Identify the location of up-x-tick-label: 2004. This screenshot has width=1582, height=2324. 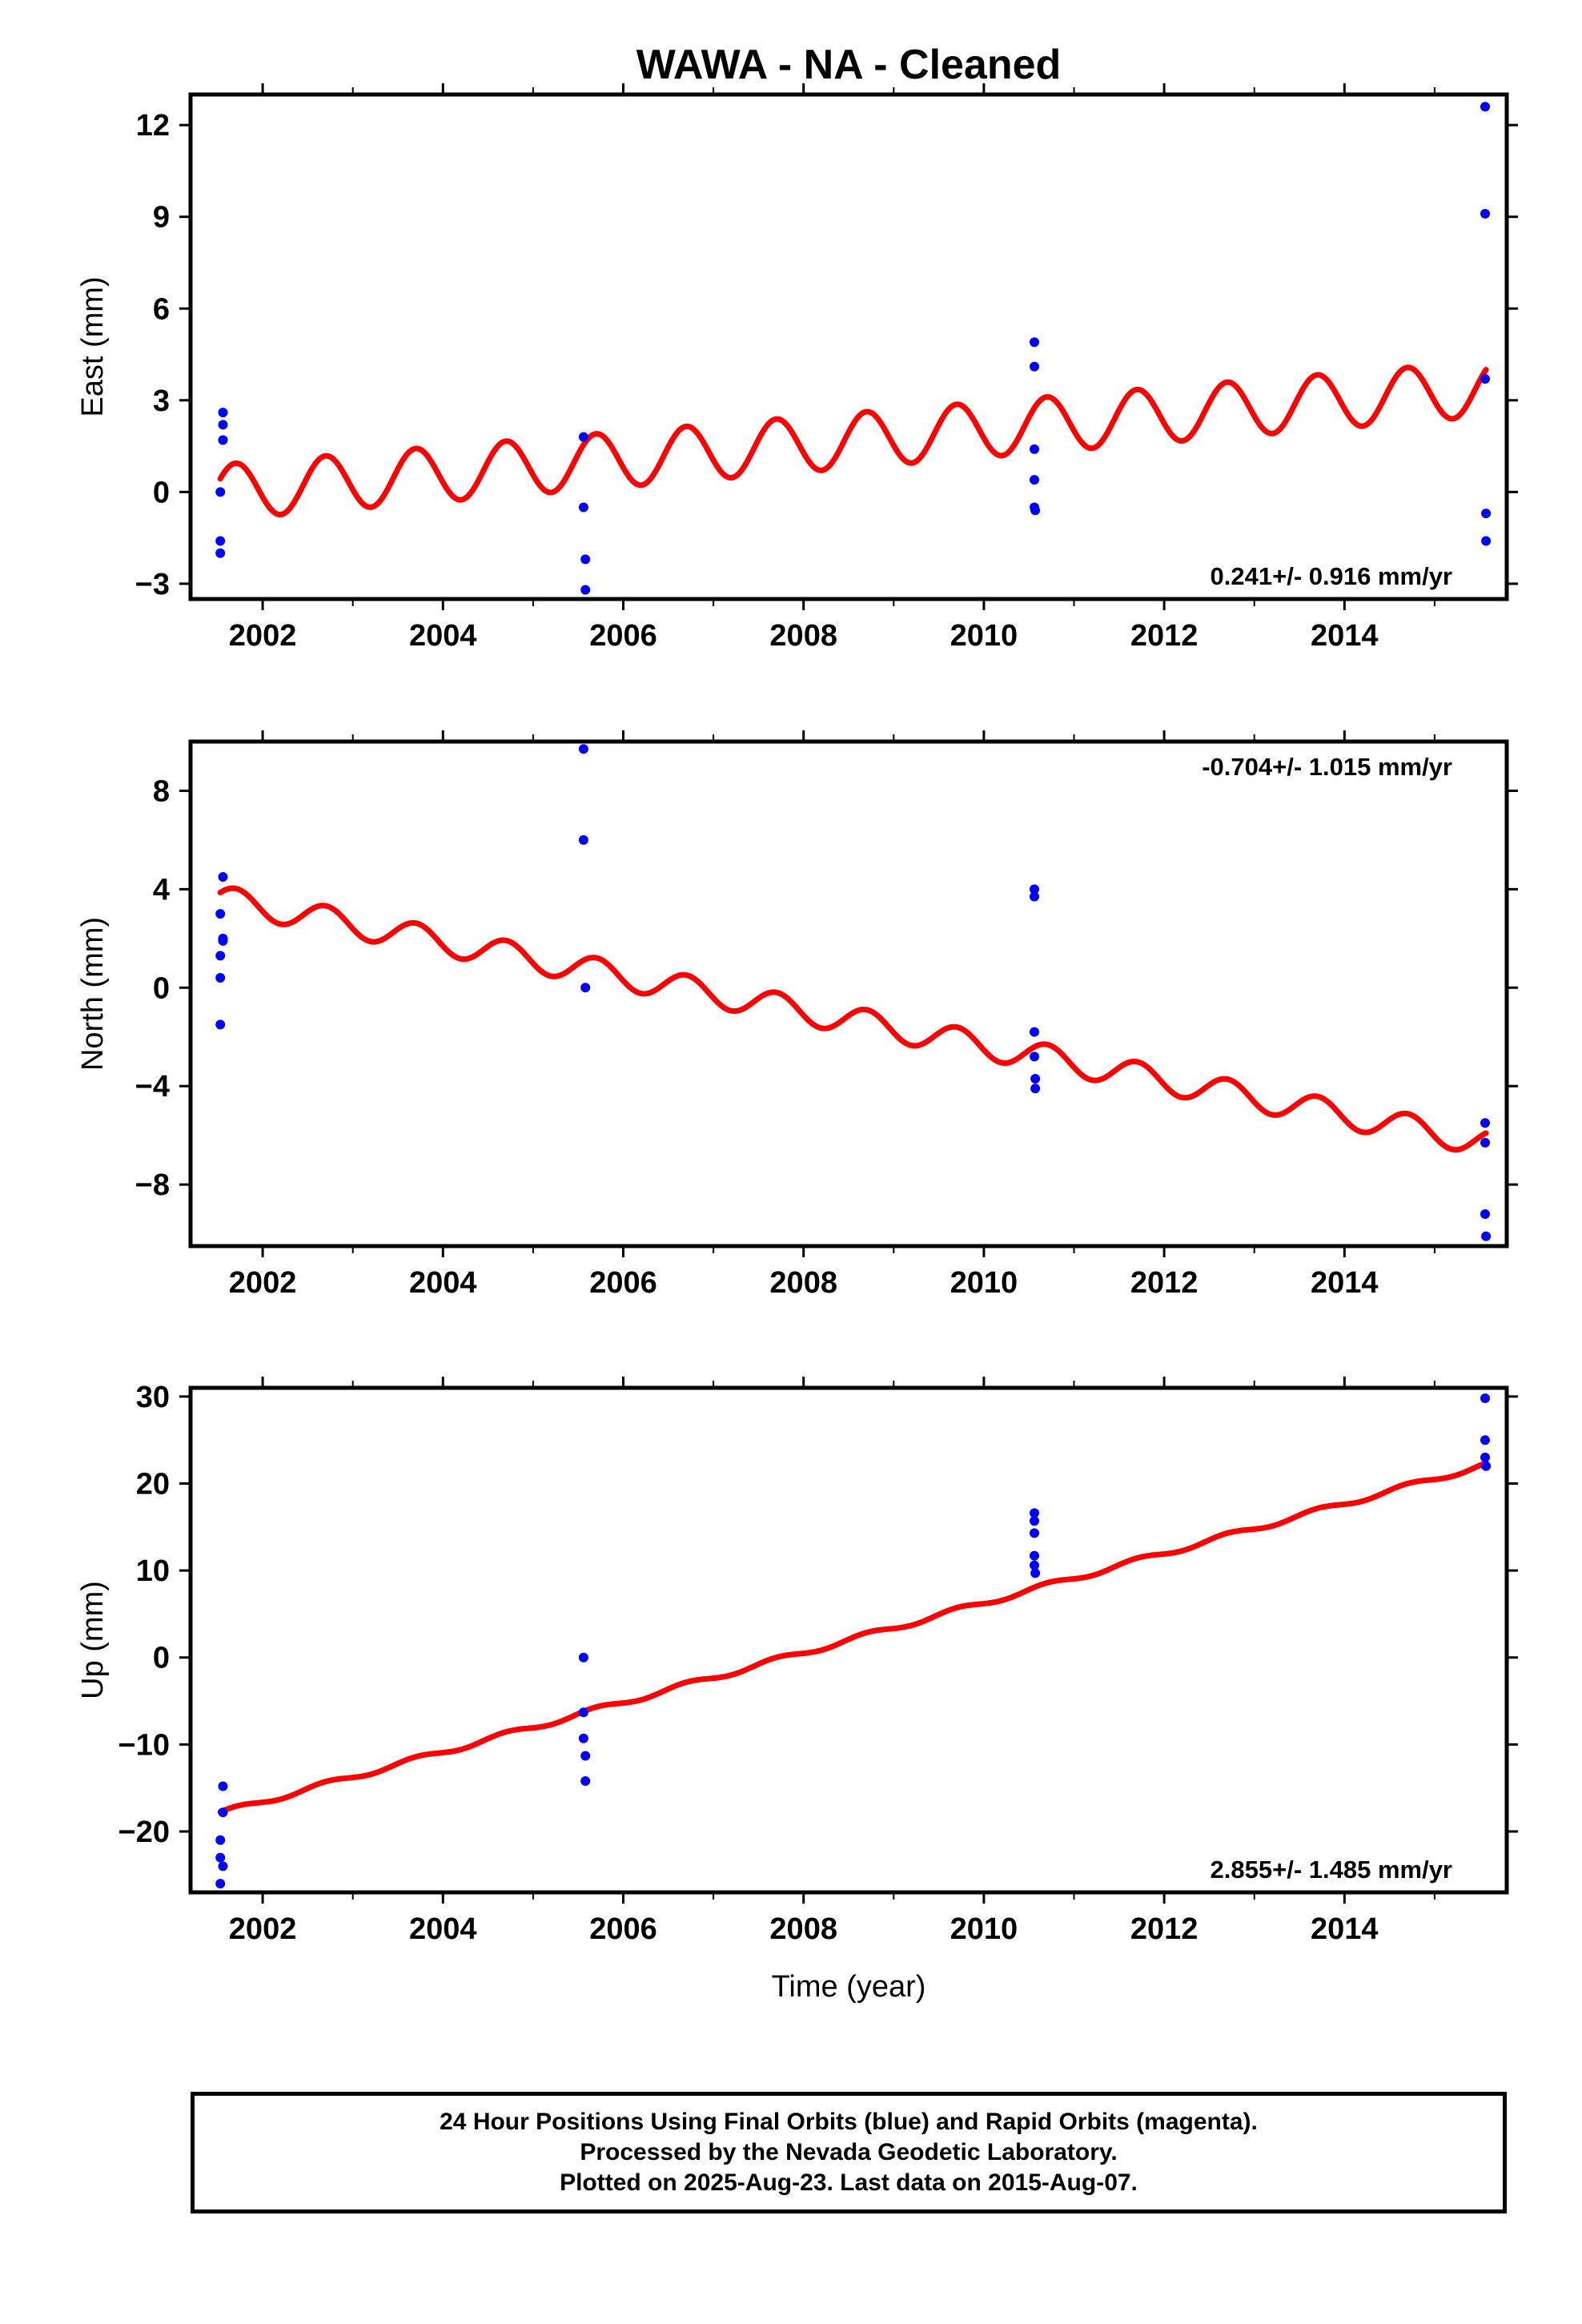
(443, 1929).